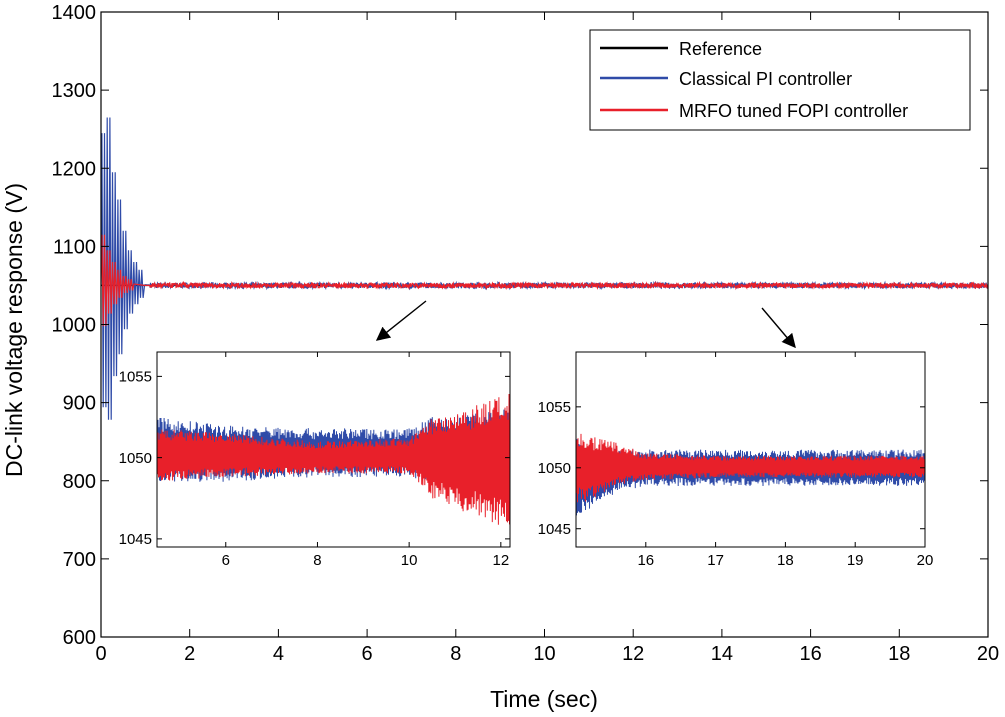 The width and height of the screenshot is (1005, 717). I want to click on main-ytick-label: 700, so click(79, 560).